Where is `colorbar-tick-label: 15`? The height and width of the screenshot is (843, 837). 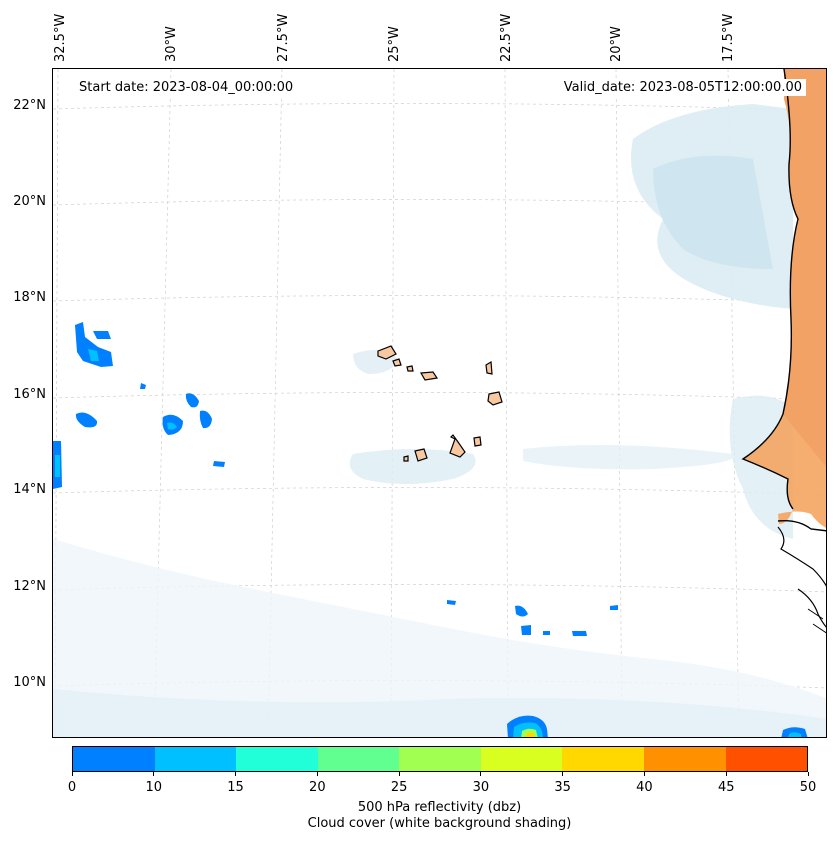
colorbar-tick-label: 15 is located at coordinates (235, 787).